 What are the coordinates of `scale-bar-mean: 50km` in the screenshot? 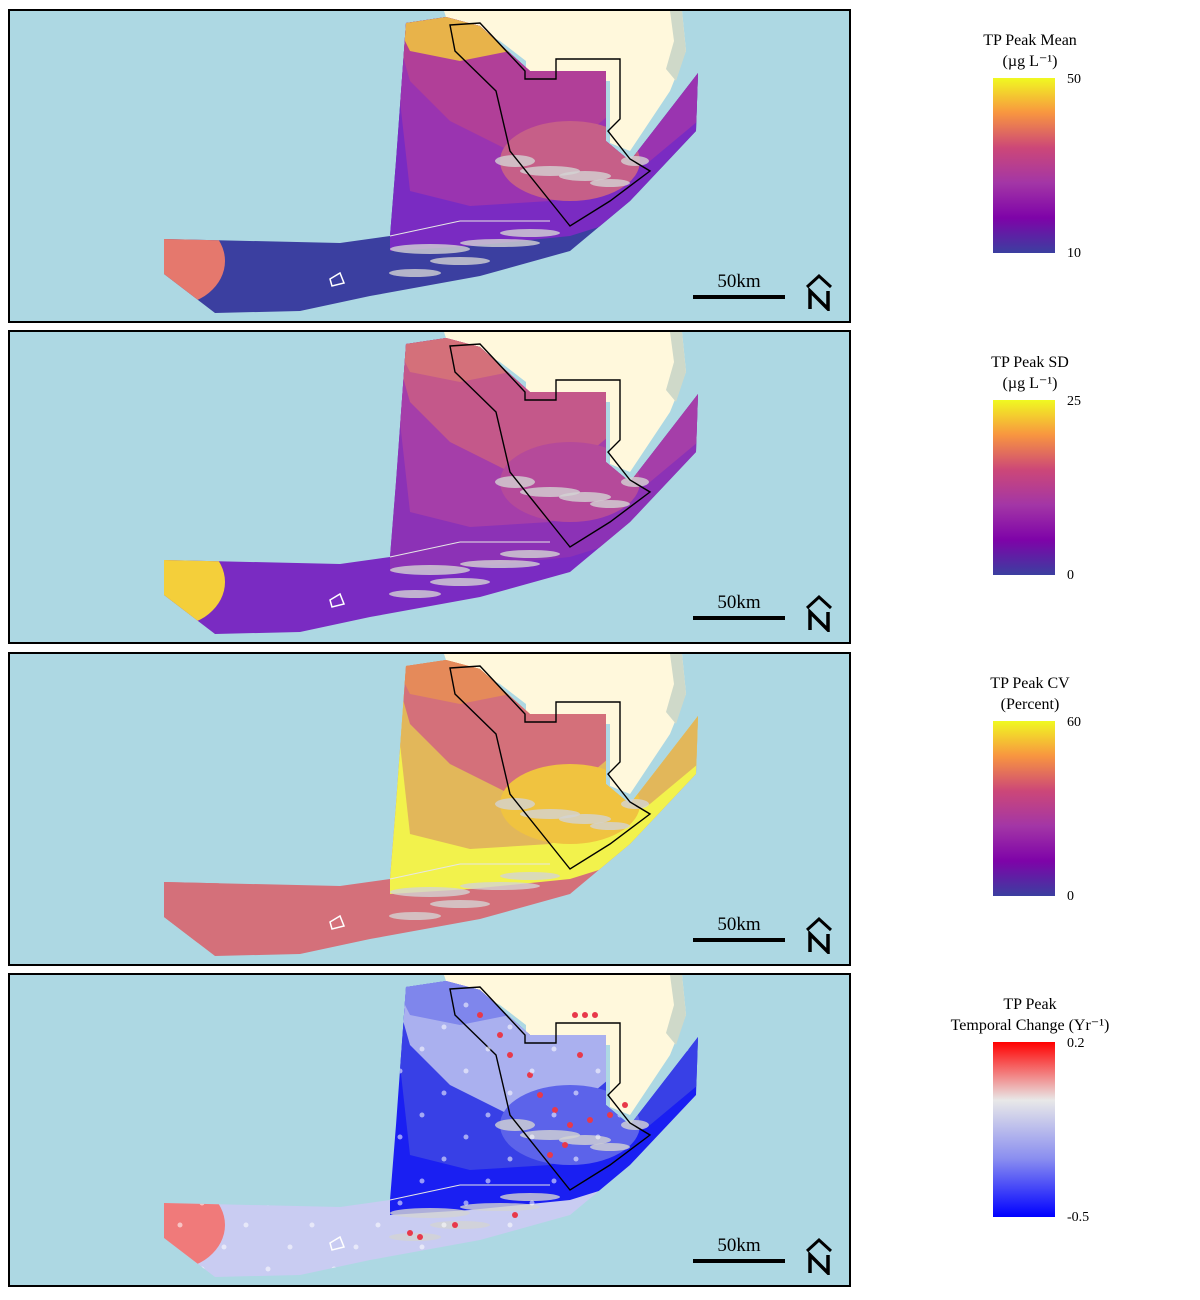 It's located at (739, 291).